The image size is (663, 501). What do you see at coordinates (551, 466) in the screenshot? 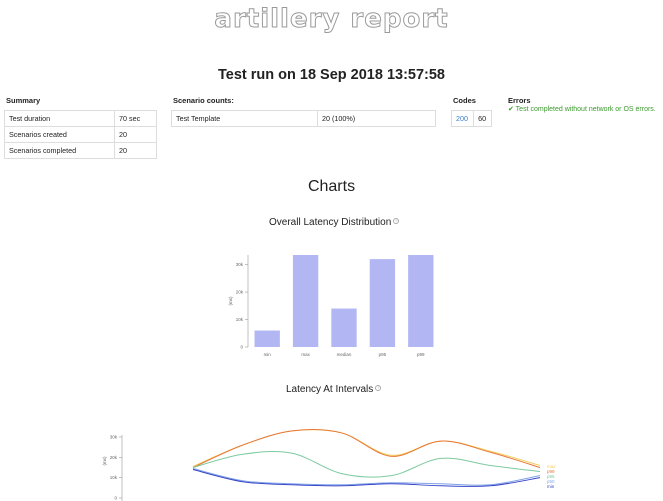
I see `legend-label: max` at bounding box center [551, 466].